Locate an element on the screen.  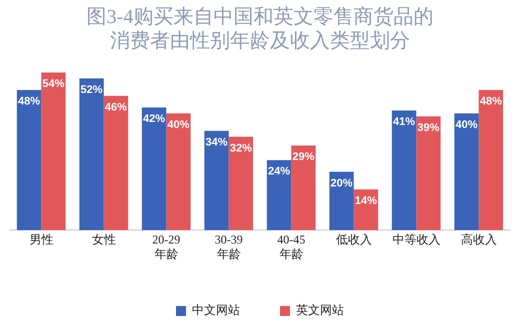
data-label: 24% is located at coordinates (279, 172).